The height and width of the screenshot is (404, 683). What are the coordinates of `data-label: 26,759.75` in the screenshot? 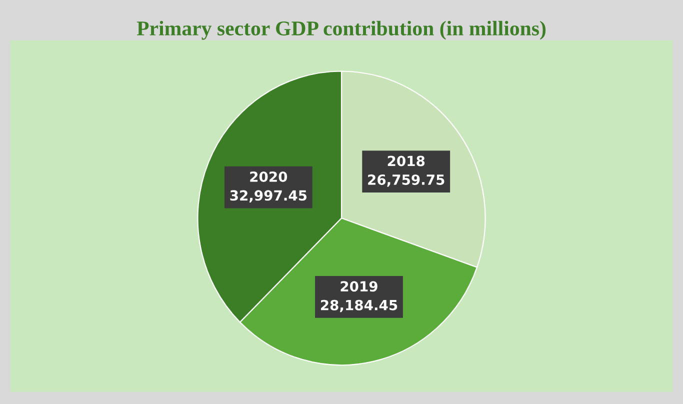 It's located at (406, 180).